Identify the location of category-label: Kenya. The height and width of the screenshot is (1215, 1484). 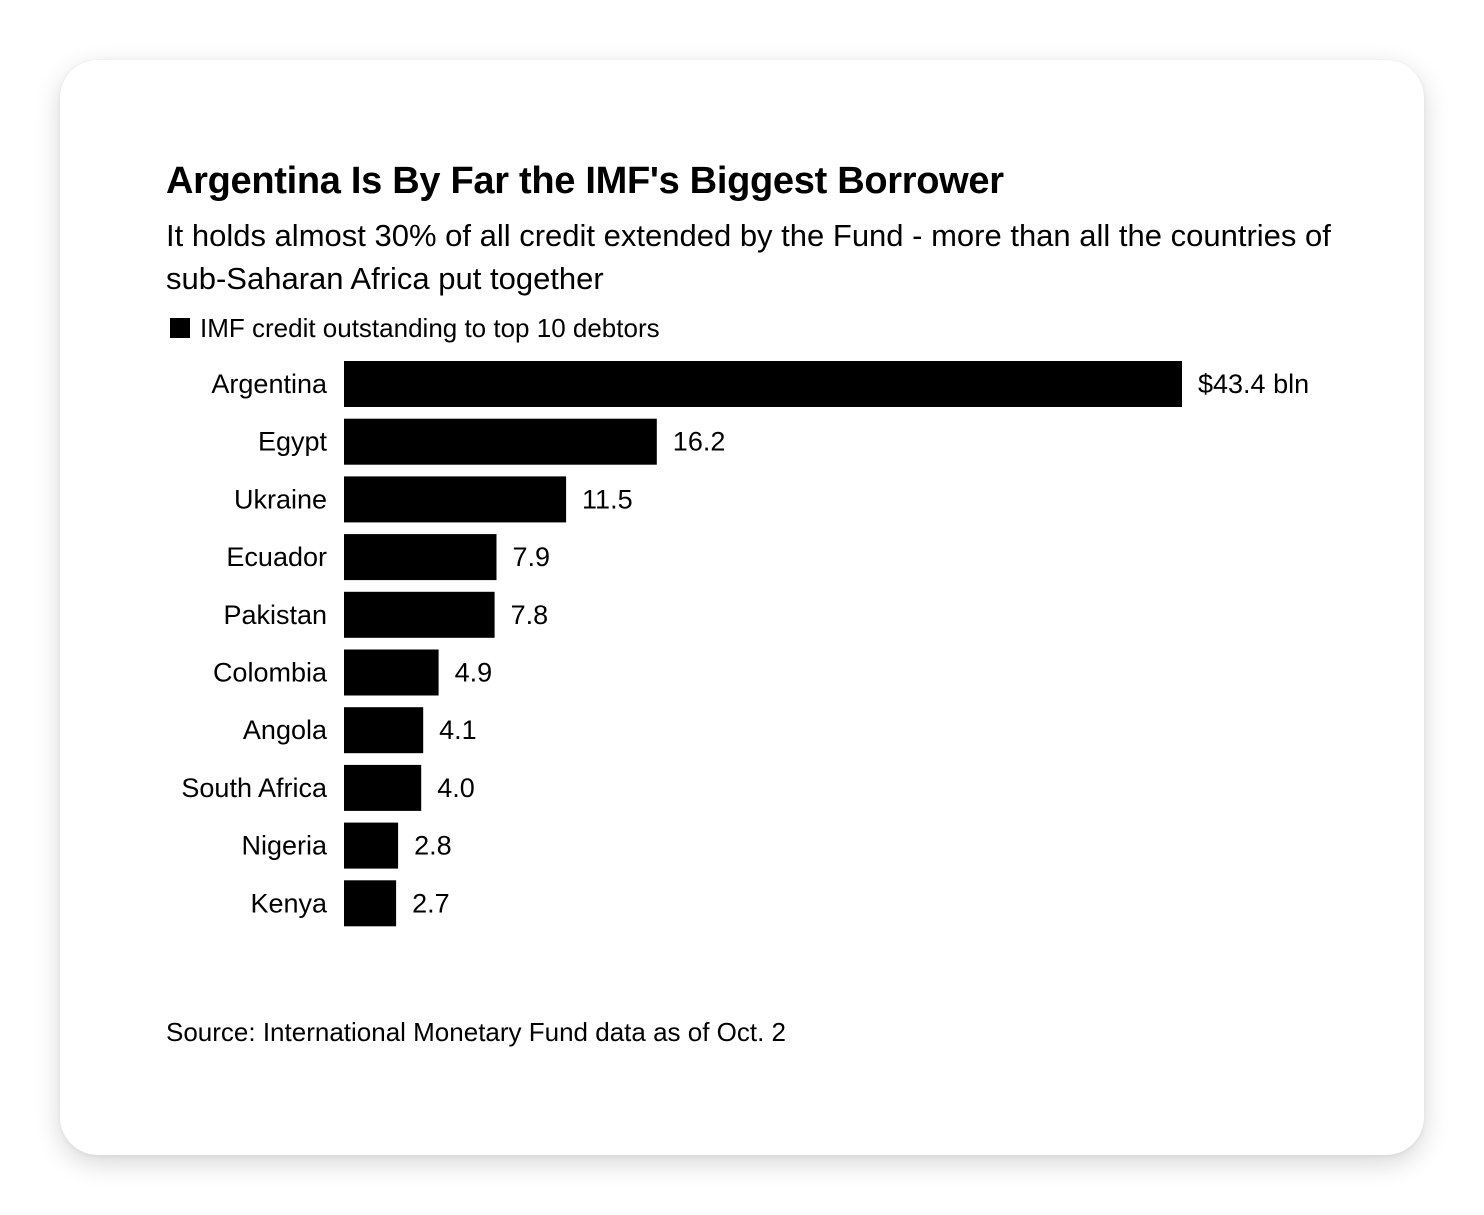
(289, 903).